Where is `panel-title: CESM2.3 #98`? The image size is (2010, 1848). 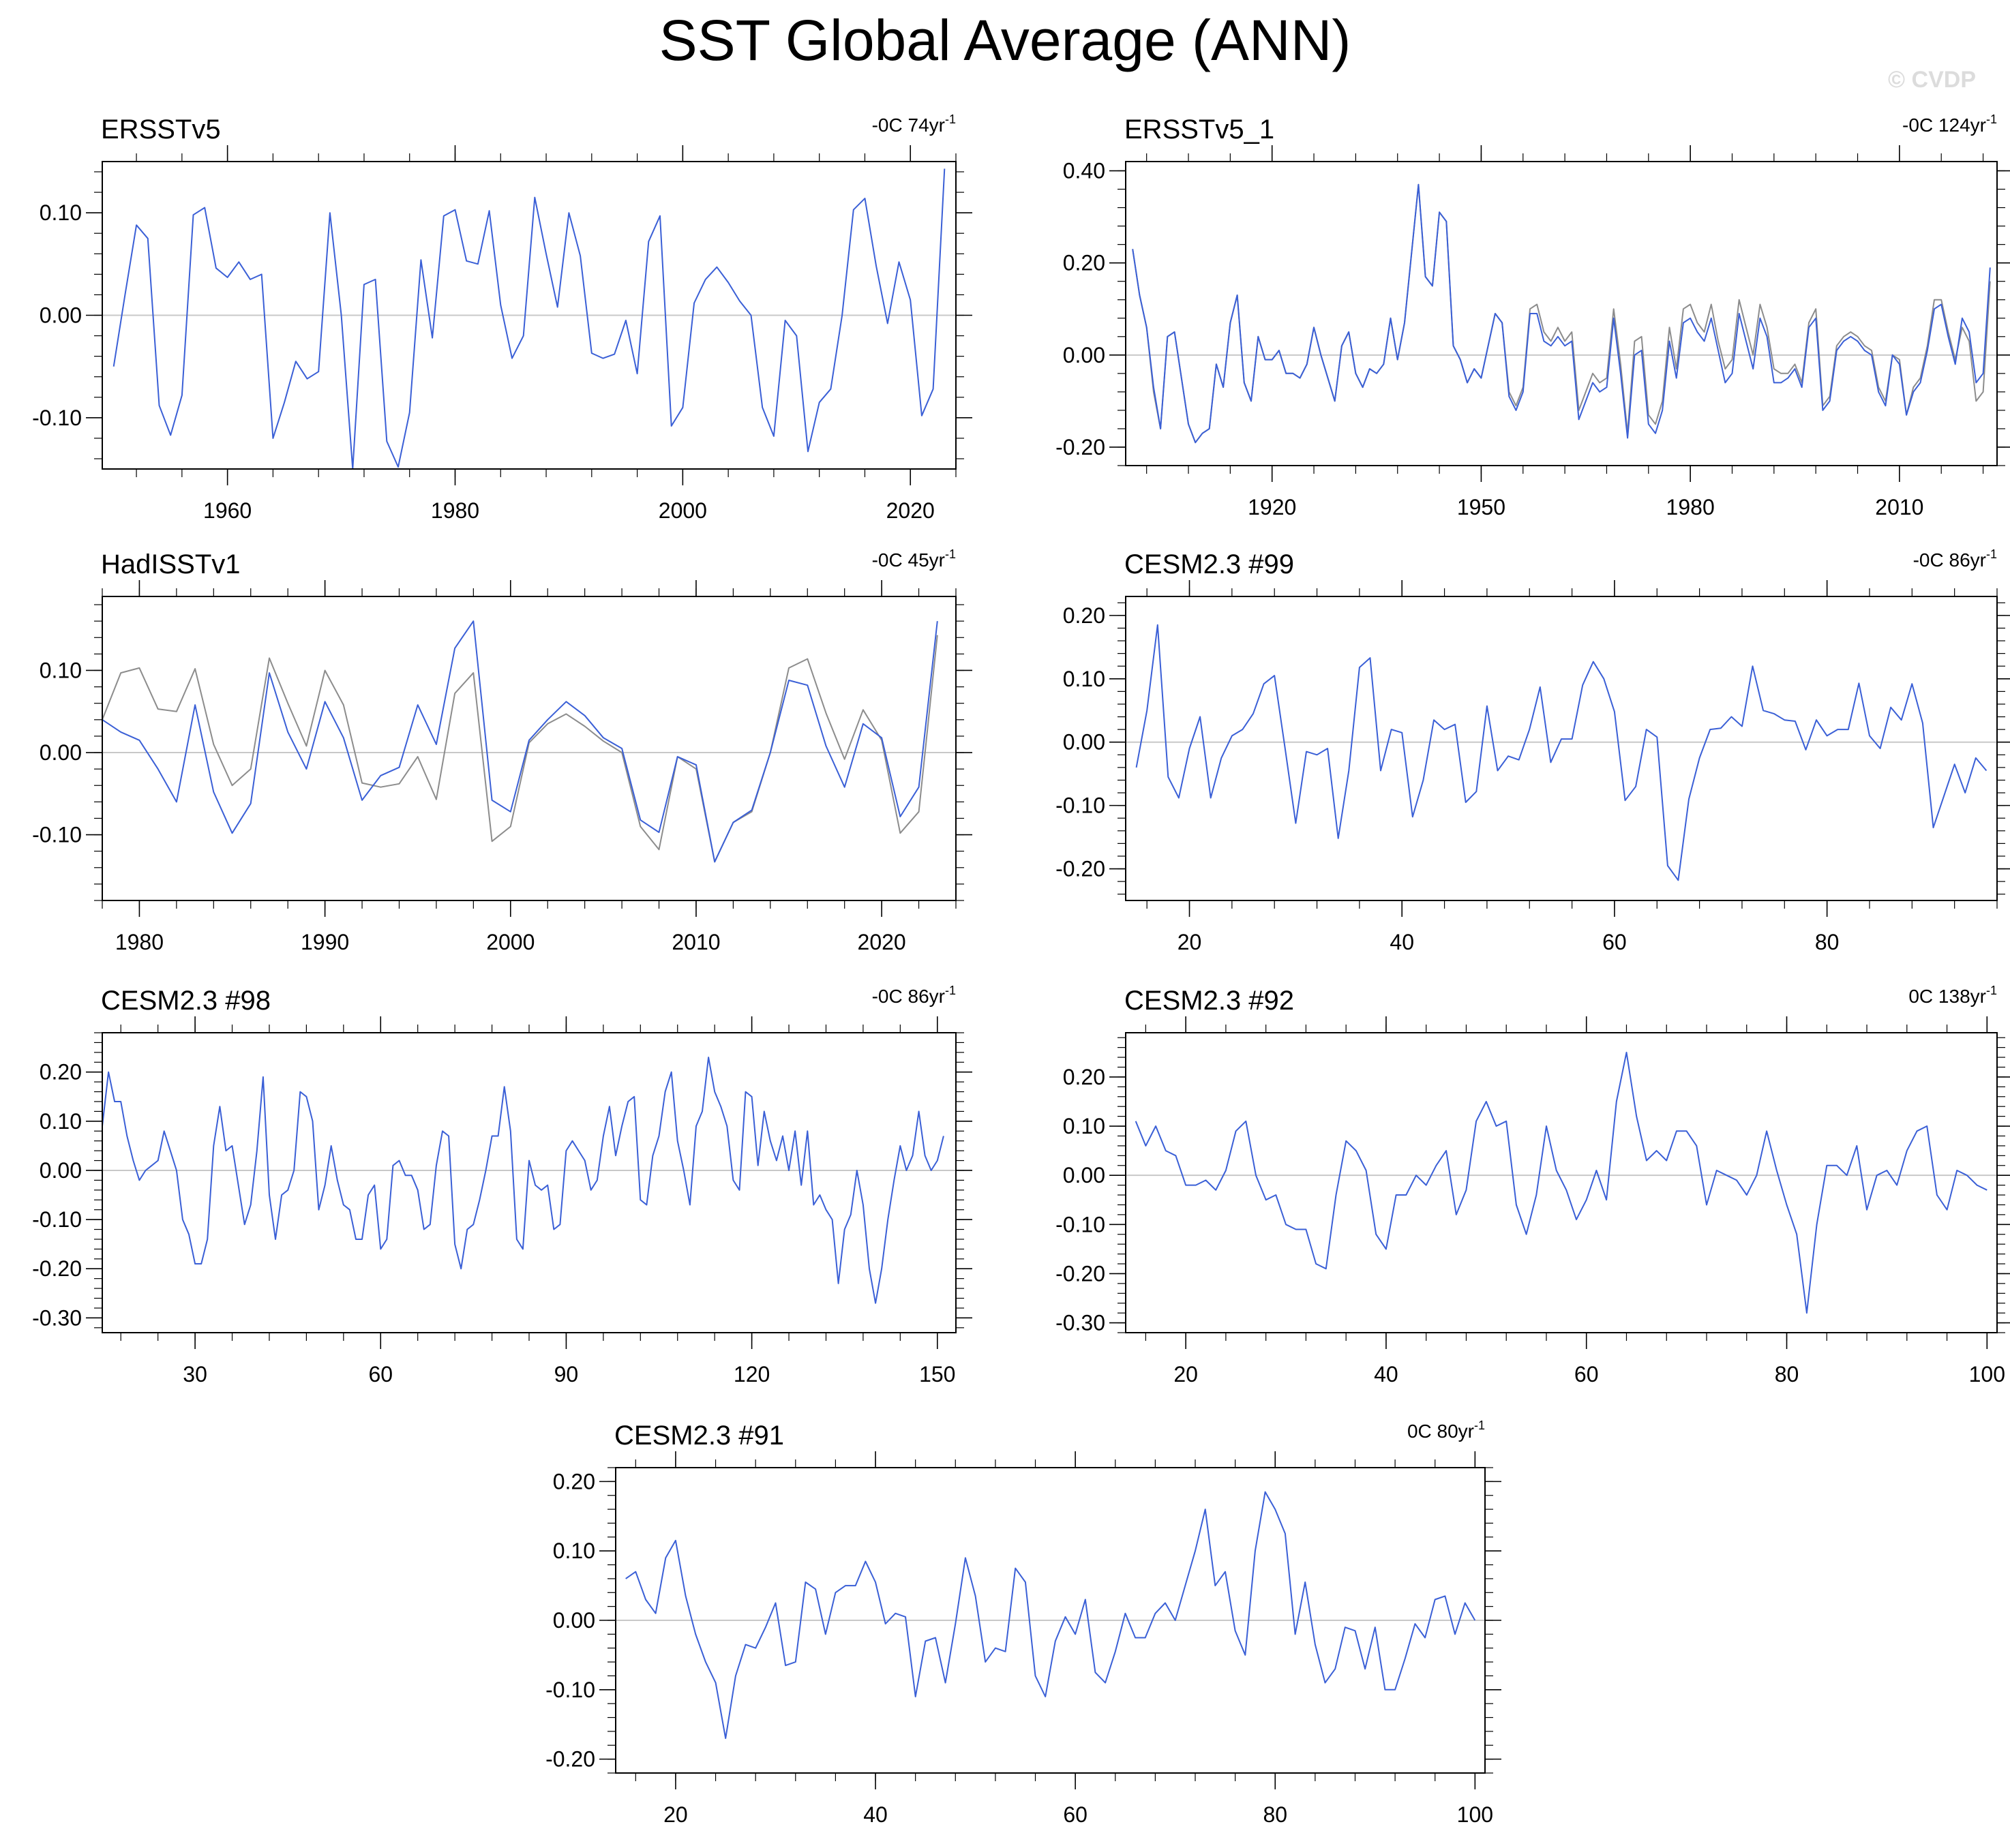
panel-title: CESM2.3 #98 is located at coordinates (186, 1001).